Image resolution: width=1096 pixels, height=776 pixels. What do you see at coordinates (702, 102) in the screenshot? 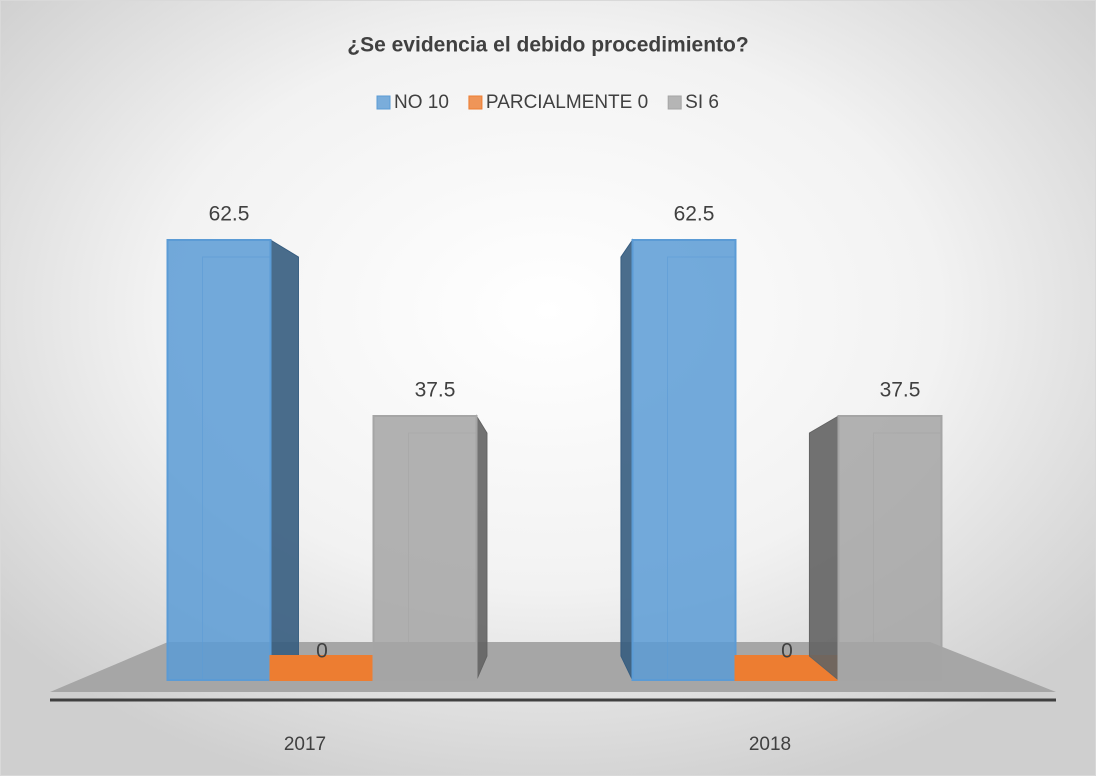
I see `legend-label: SI 6` at bounding box center [702, 102].